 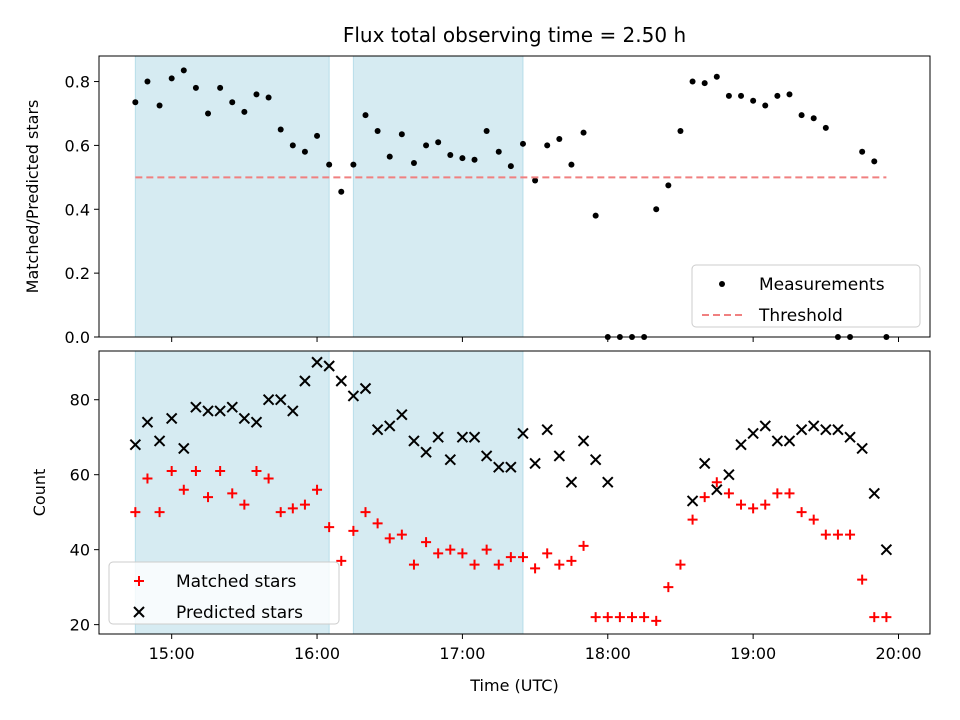 What do you see at coordinates (898, 653) in the screenshot?
I see `x-tick-label: 20:00` at bounding box center [898, 653].